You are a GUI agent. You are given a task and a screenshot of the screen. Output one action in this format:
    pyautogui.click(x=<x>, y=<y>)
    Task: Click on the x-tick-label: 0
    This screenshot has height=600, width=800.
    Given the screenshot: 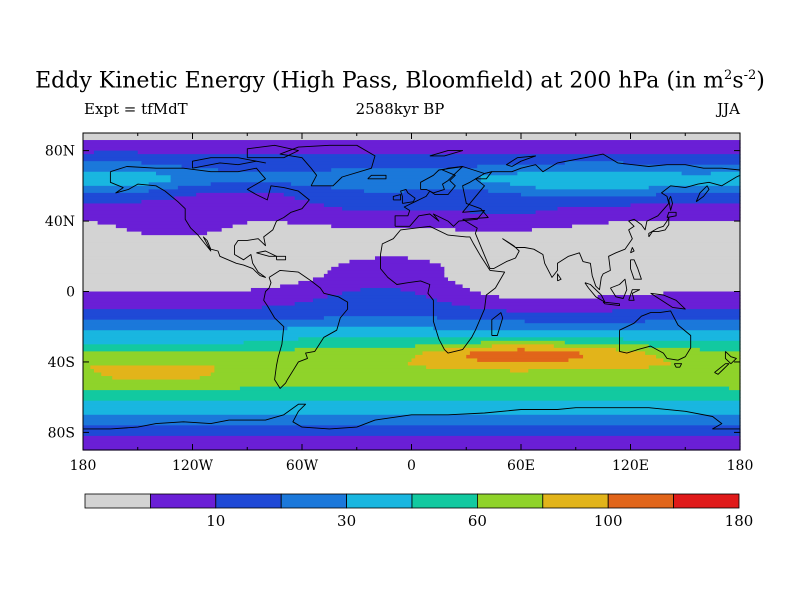 What is the action you would take?
    pyautogui.click(x=411, y=466)
    